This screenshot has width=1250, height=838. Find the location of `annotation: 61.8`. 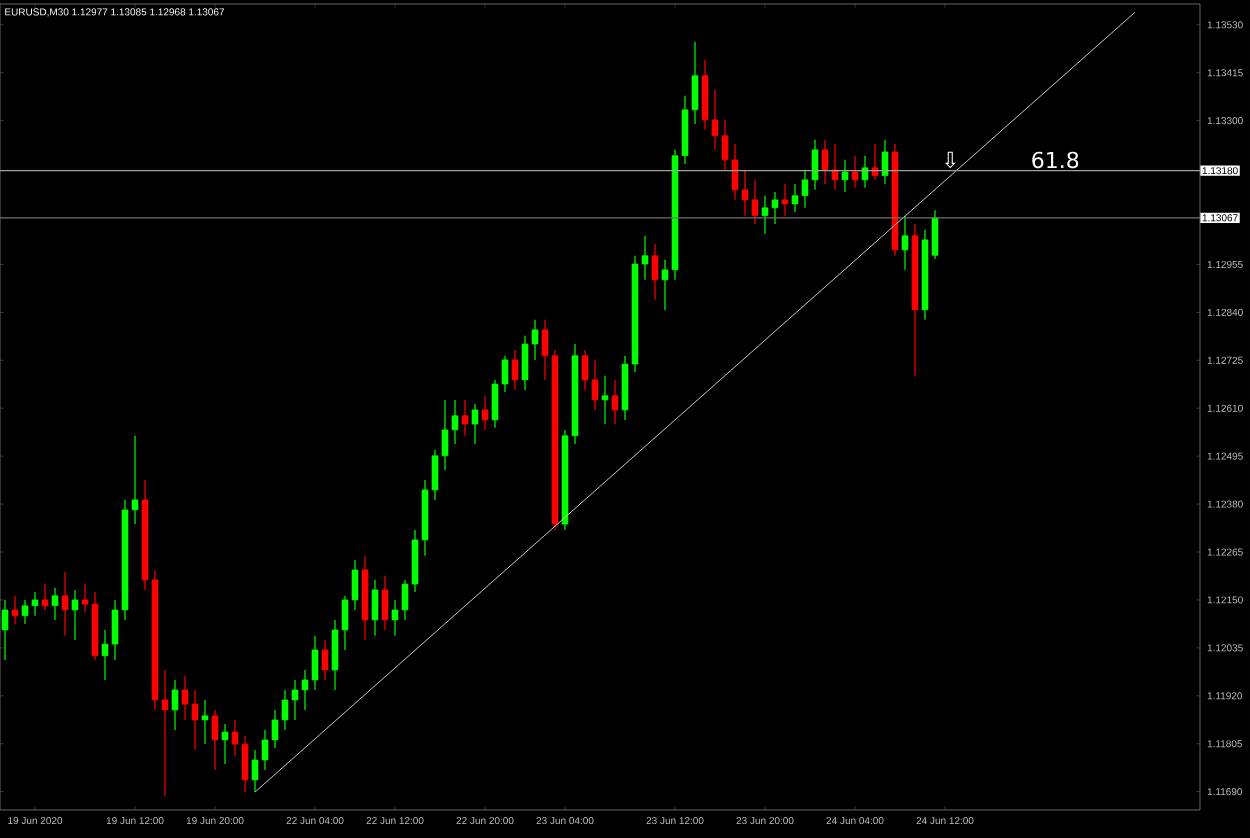

annotation: 61.8 is located at coordinates (1055, 160).